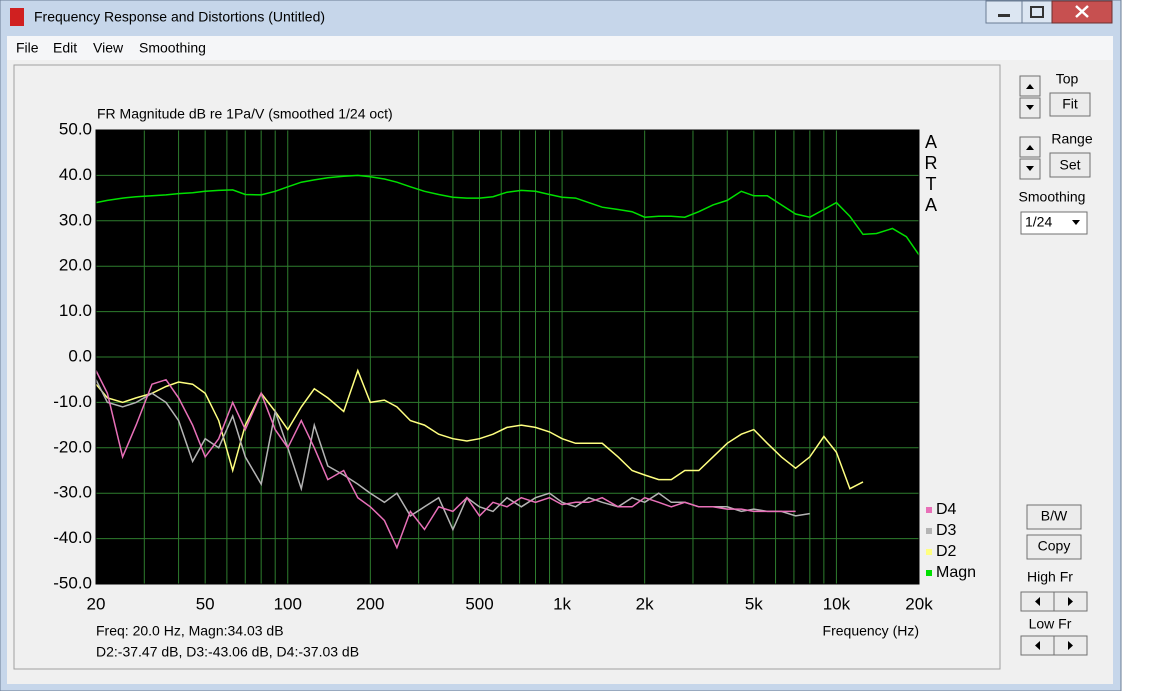 This screenshot has height=696, width=1152. What do you see at coordinates (75, 219) in the screenshot?
I see `y-tick-label: 30.0` at bounding box center [75, 219].